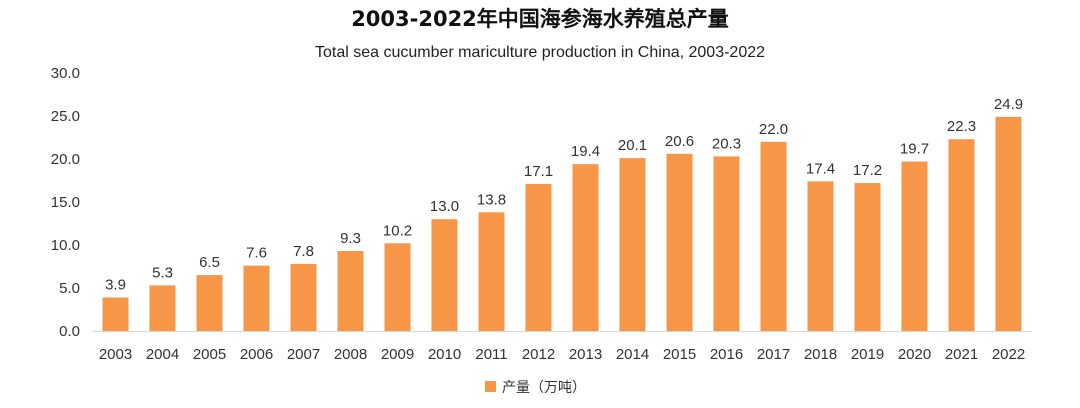  I want to click on y-tick-label: 20.0, so click(65, 159).